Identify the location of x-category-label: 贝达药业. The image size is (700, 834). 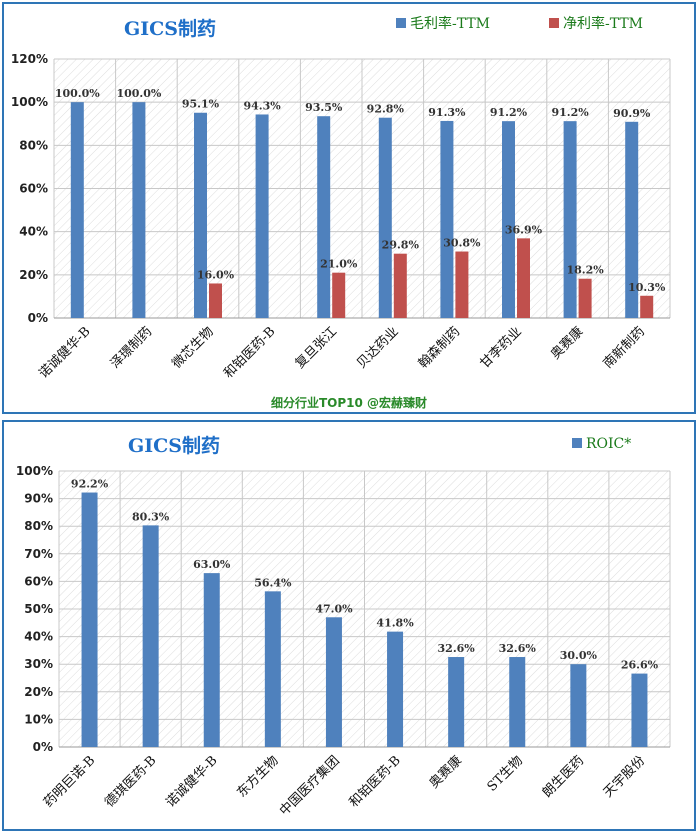
(377, 347).